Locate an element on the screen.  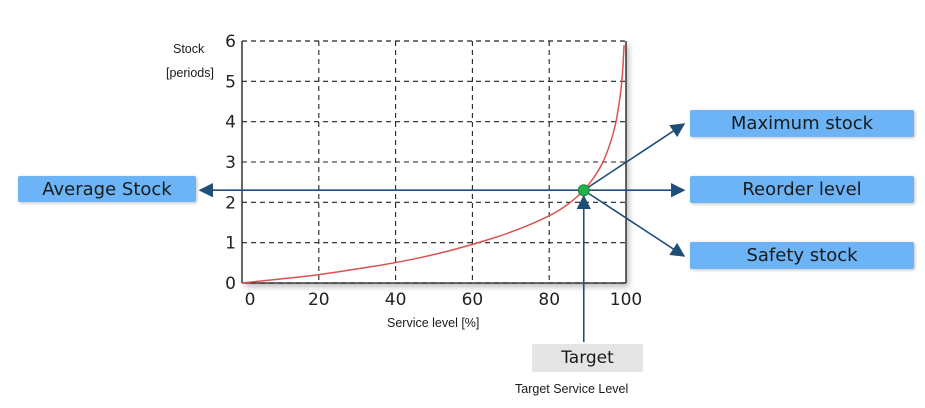
arrow-to-safety-stock is located at coordinates (634, 223).